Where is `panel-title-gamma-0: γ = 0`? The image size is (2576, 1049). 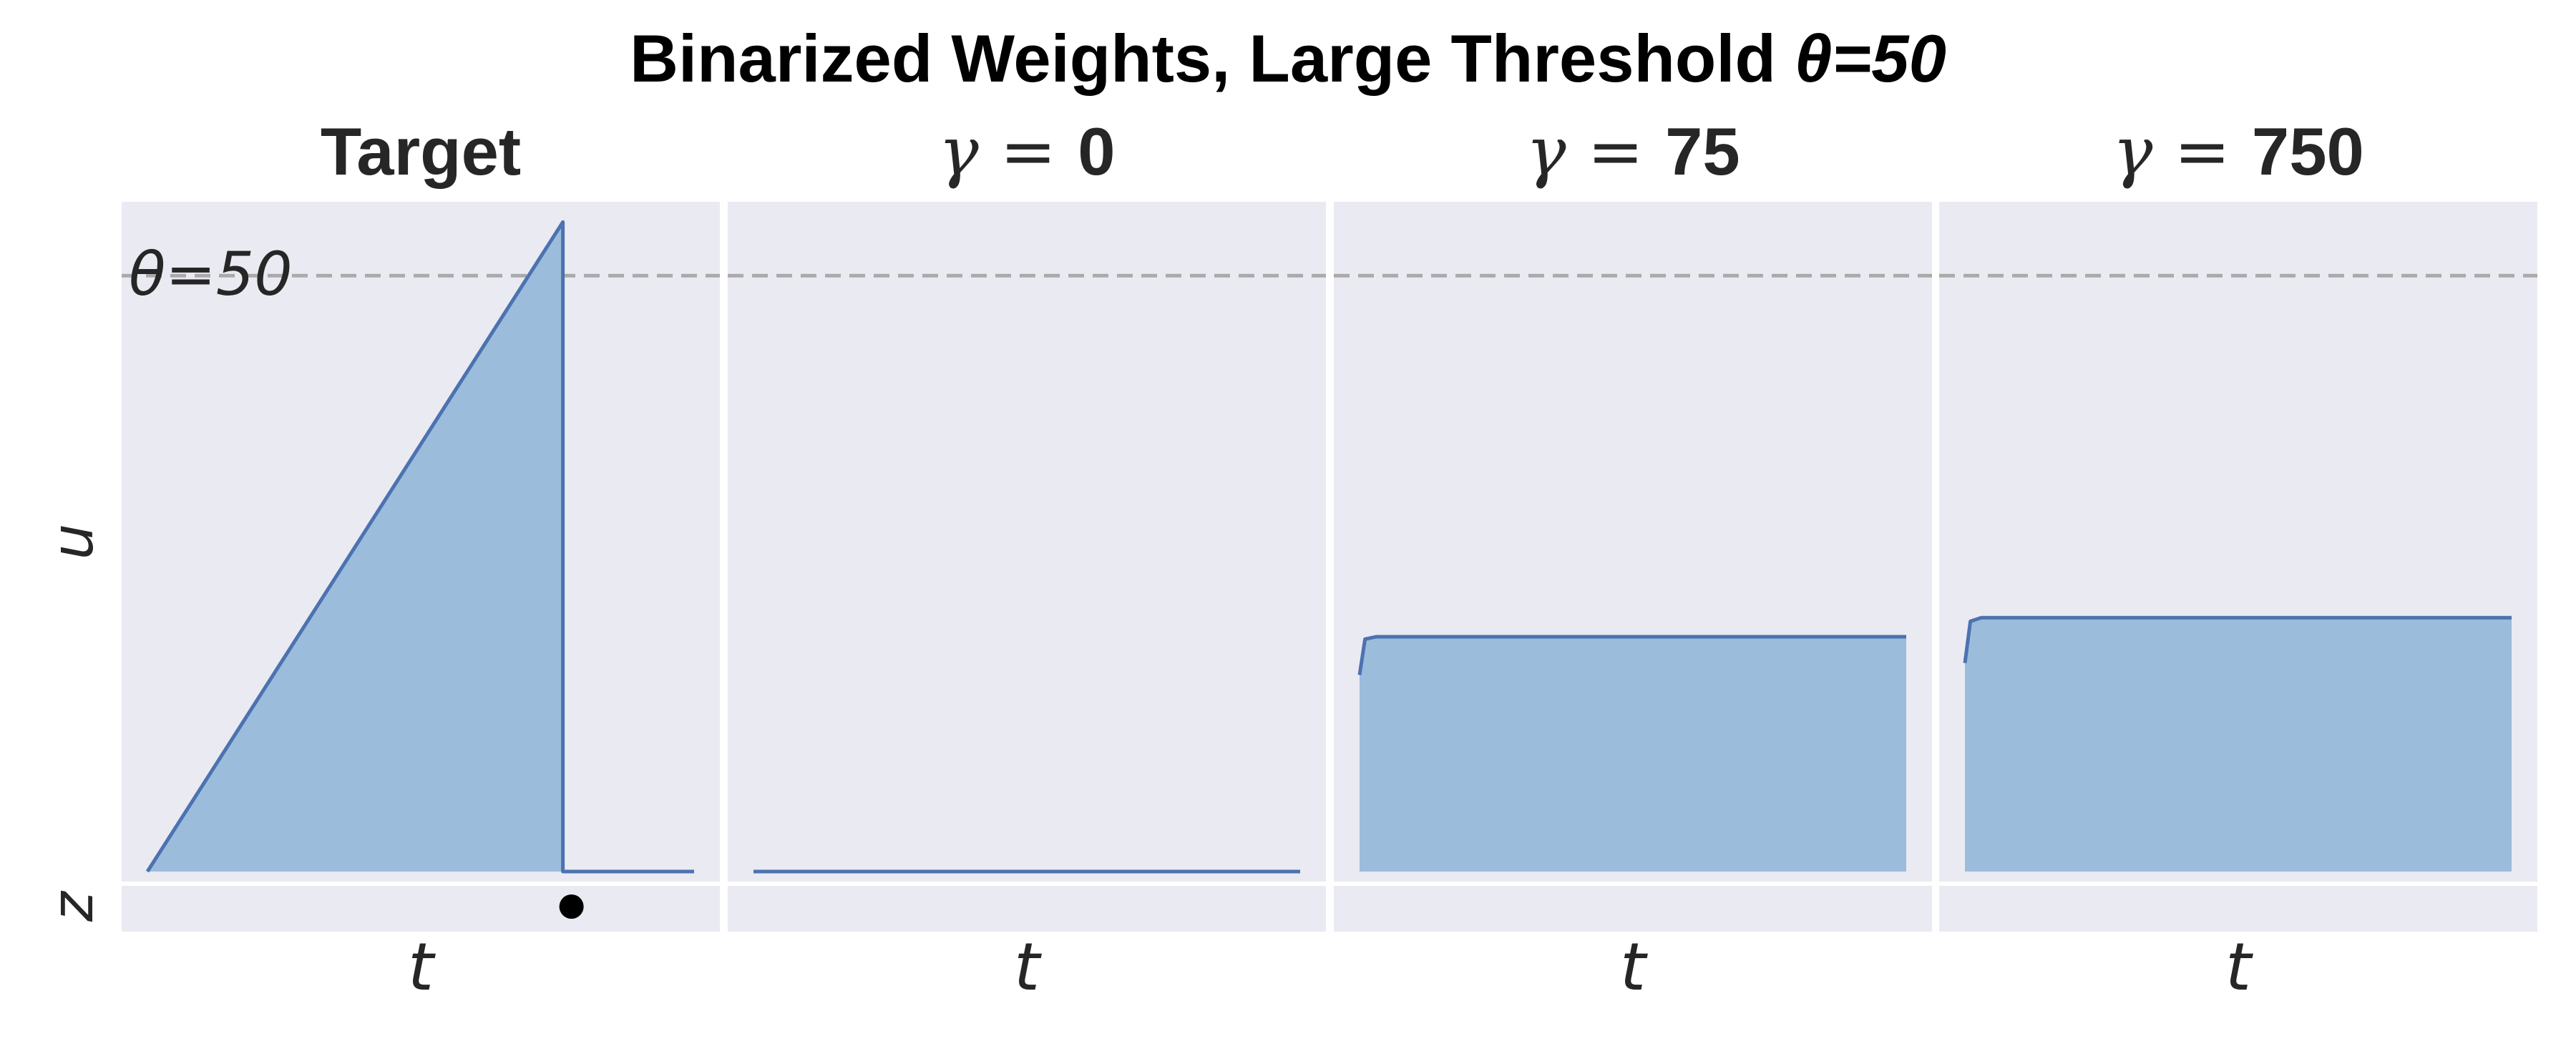
panel-title-gamma-0: γ = 0 is located at coordinates (1027, 152).